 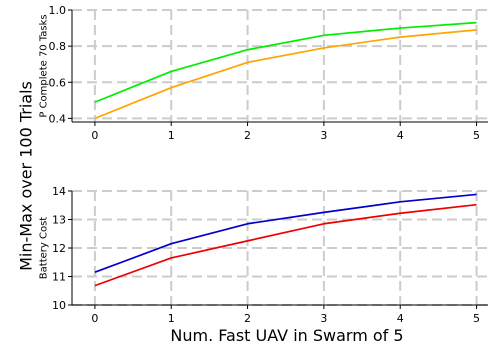 What do you see at coordinates (59, 248) in the screenshot?
I see `y-tick-label: 12` at bounding box center [59, 248].